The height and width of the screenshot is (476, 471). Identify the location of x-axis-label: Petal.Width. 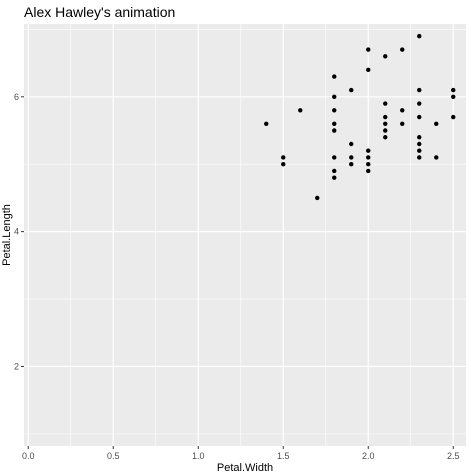
(245, 468).